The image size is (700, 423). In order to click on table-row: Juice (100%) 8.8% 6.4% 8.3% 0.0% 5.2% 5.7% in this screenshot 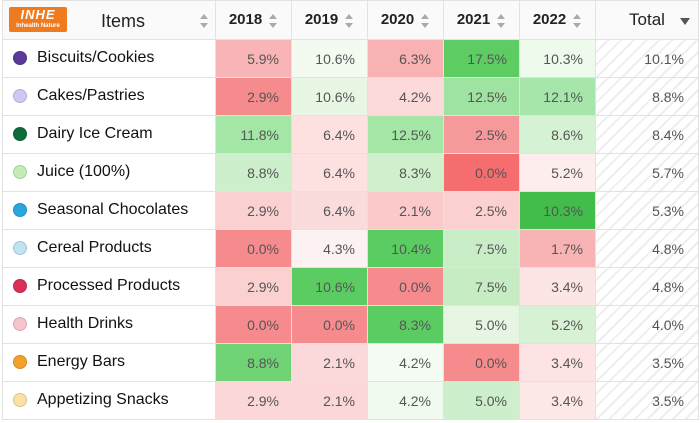, I will do `click(350, 172)`.